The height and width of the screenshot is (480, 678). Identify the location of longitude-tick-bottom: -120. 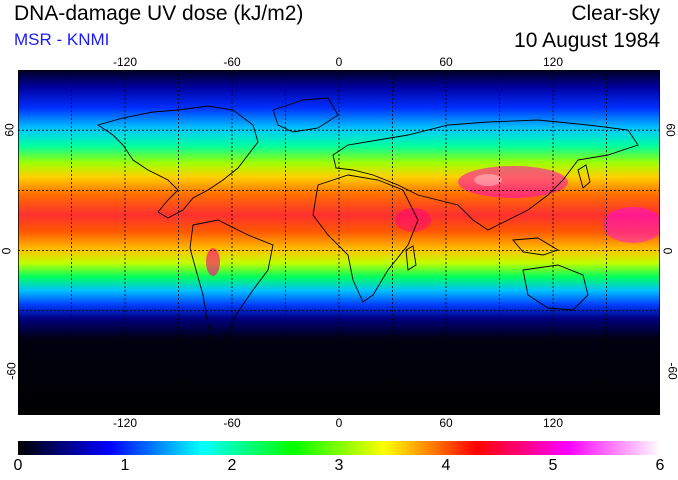
(125, 423).